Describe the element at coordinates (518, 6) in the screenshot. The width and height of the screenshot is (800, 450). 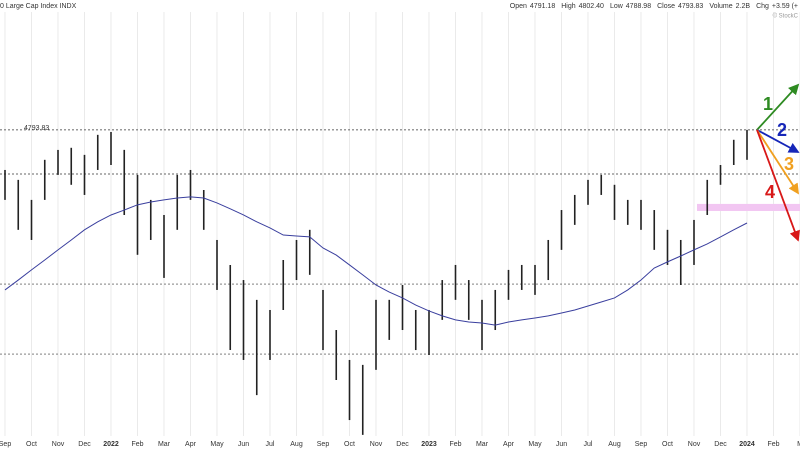
I see `quote-label: Open` at that location.